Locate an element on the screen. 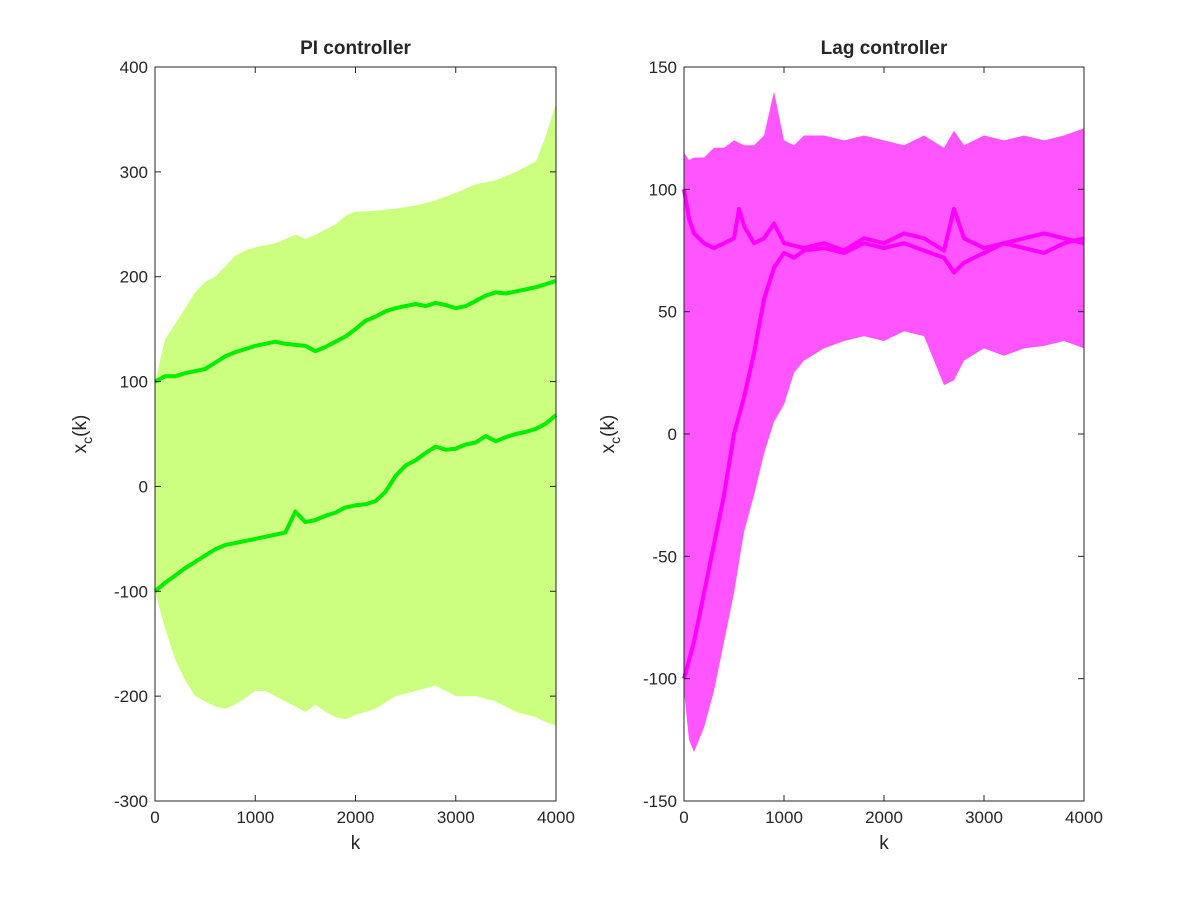 The height and width of the screenshot is (900, 1200). lag-y-label-base: x is located at coordinates (608, 448).